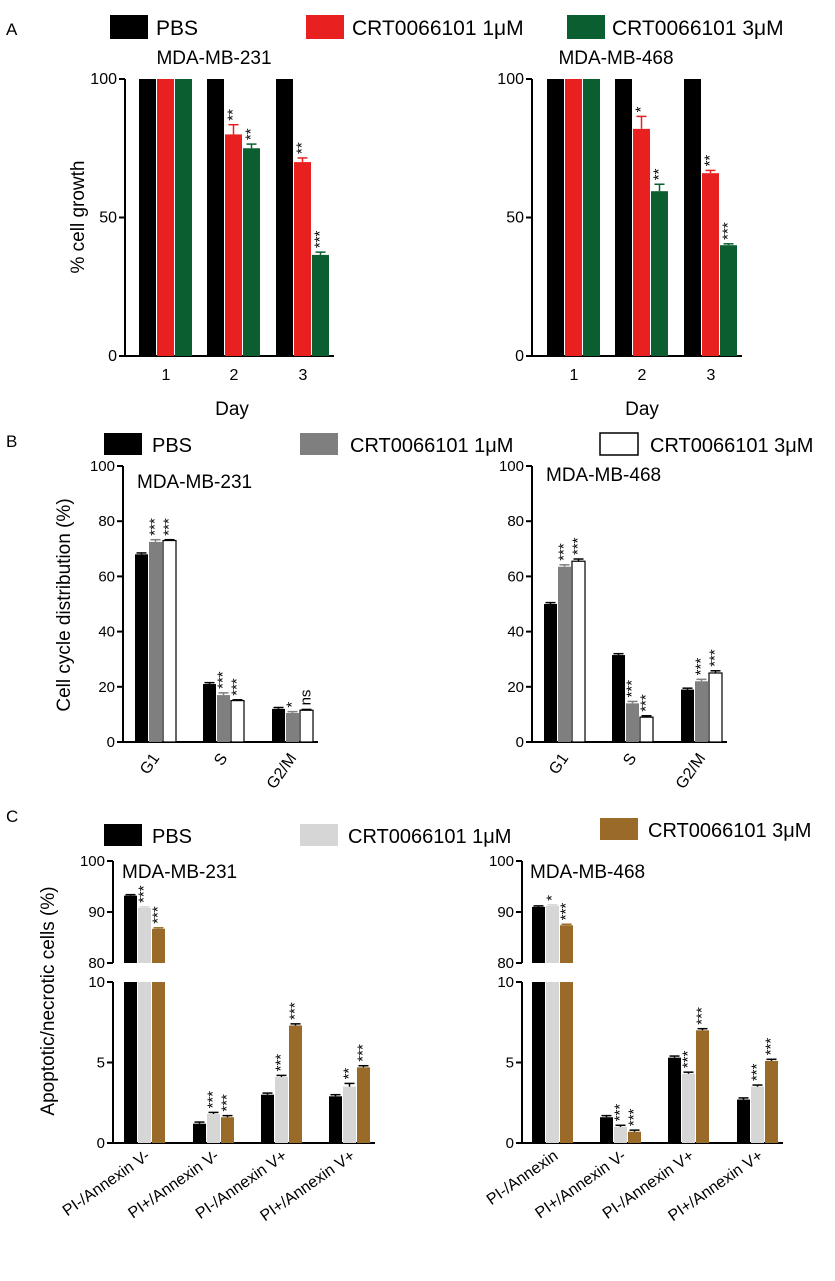 The image size is (835, 1281). Describe the element at coordinates (615, 58) in the screenshot. I see `chart-title-a-right: MDA-MB-468` at that location.